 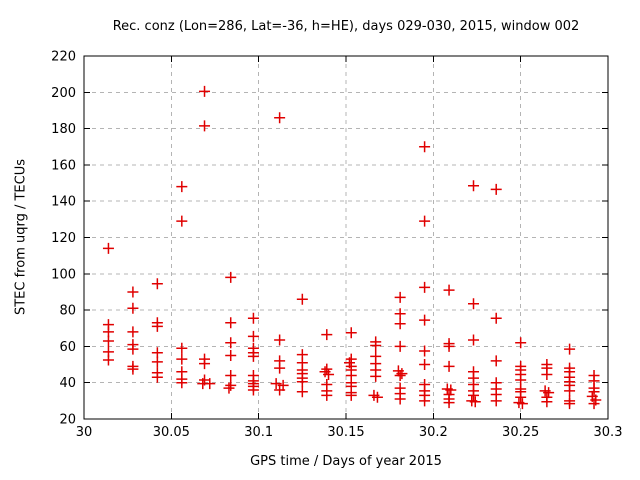 I want to click on y-tick-label: 100, so click(x=63, y=274).